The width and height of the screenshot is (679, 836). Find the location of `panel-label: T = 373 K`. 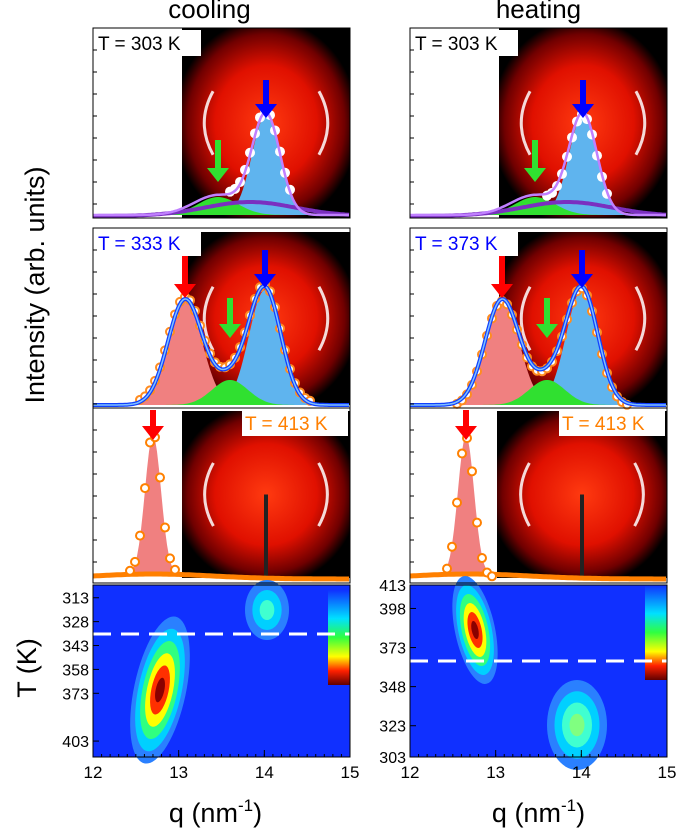

panel-label: T = 373 K is located at coordinates (456, 244).